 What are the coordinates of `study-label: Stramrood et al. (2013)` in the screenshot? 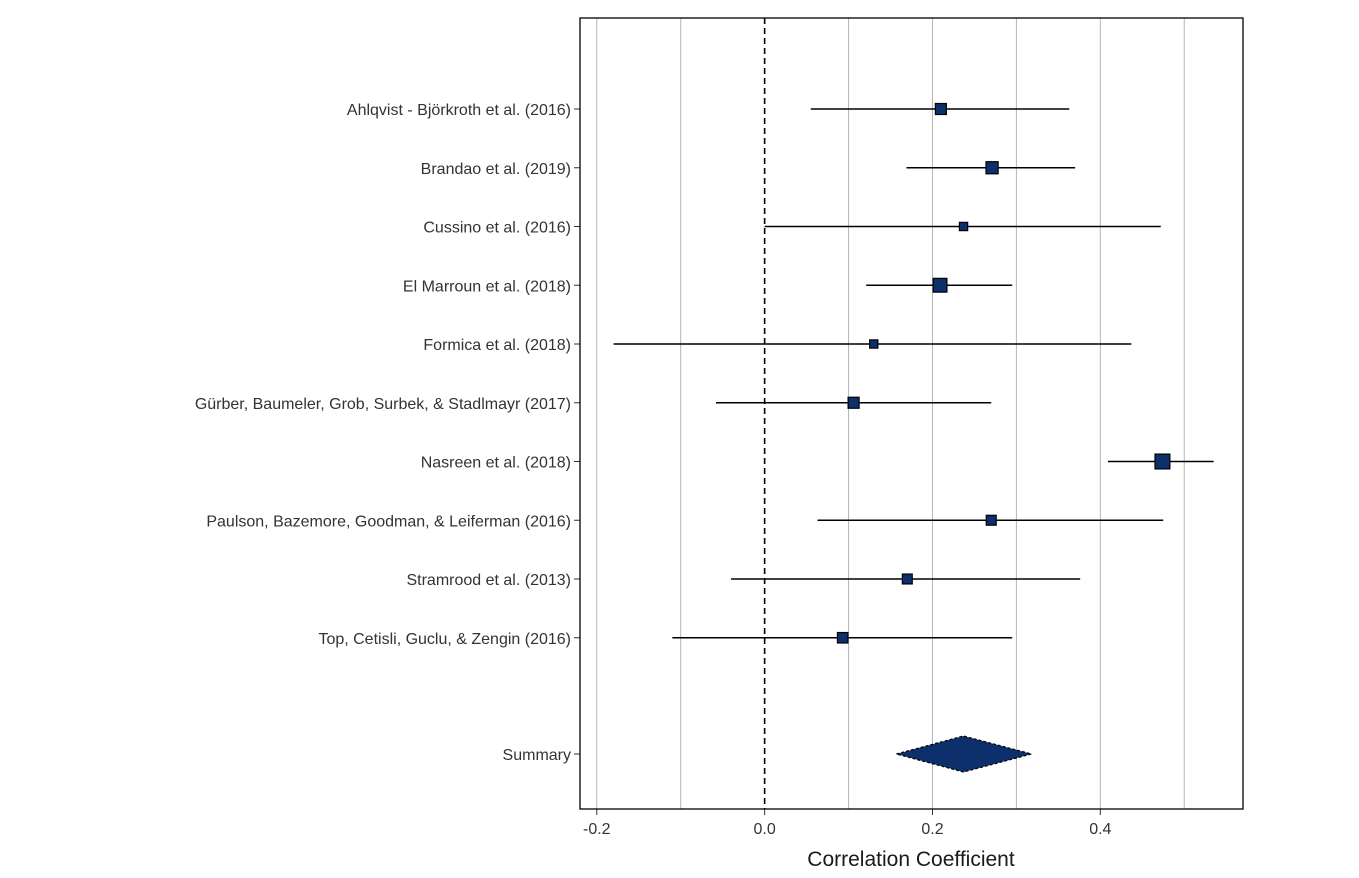 It's located at (488, 580).